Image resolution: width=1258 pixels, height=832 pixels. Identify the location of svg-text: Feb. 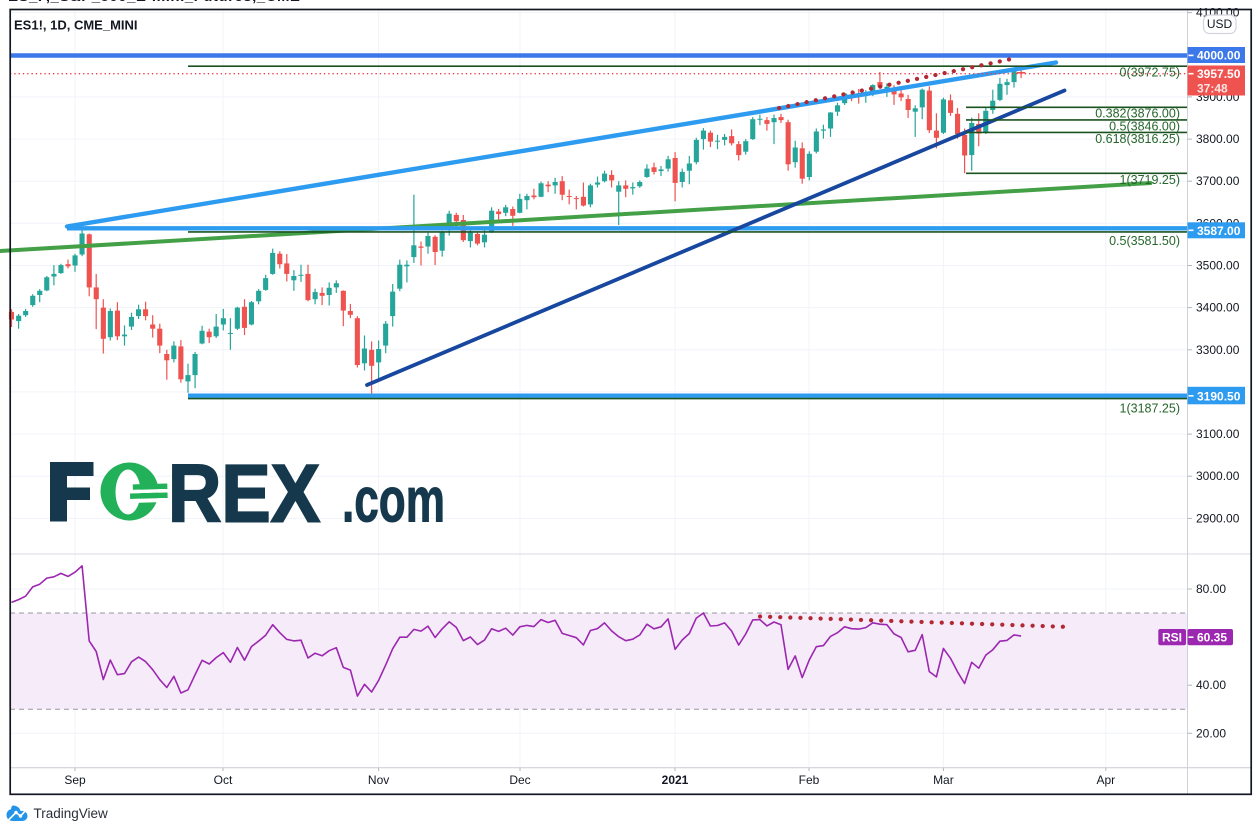
(809, 780).